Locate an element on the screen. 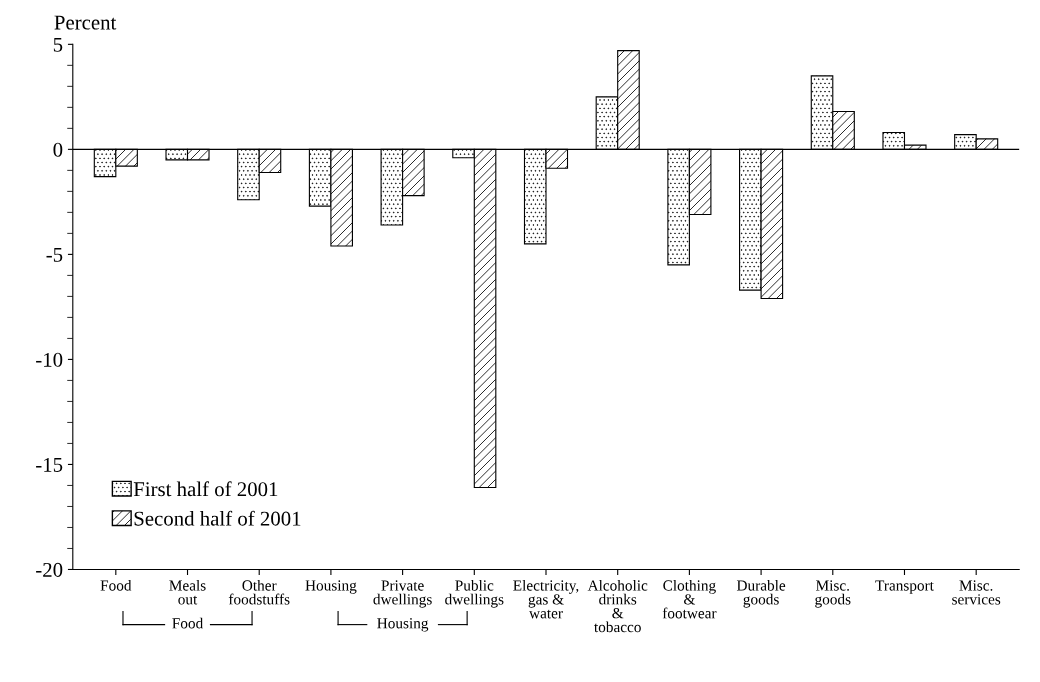 The width and height of the screenshot is (1040, 682). legend-label: First half of 2001 is located at coordinates (205, 489).